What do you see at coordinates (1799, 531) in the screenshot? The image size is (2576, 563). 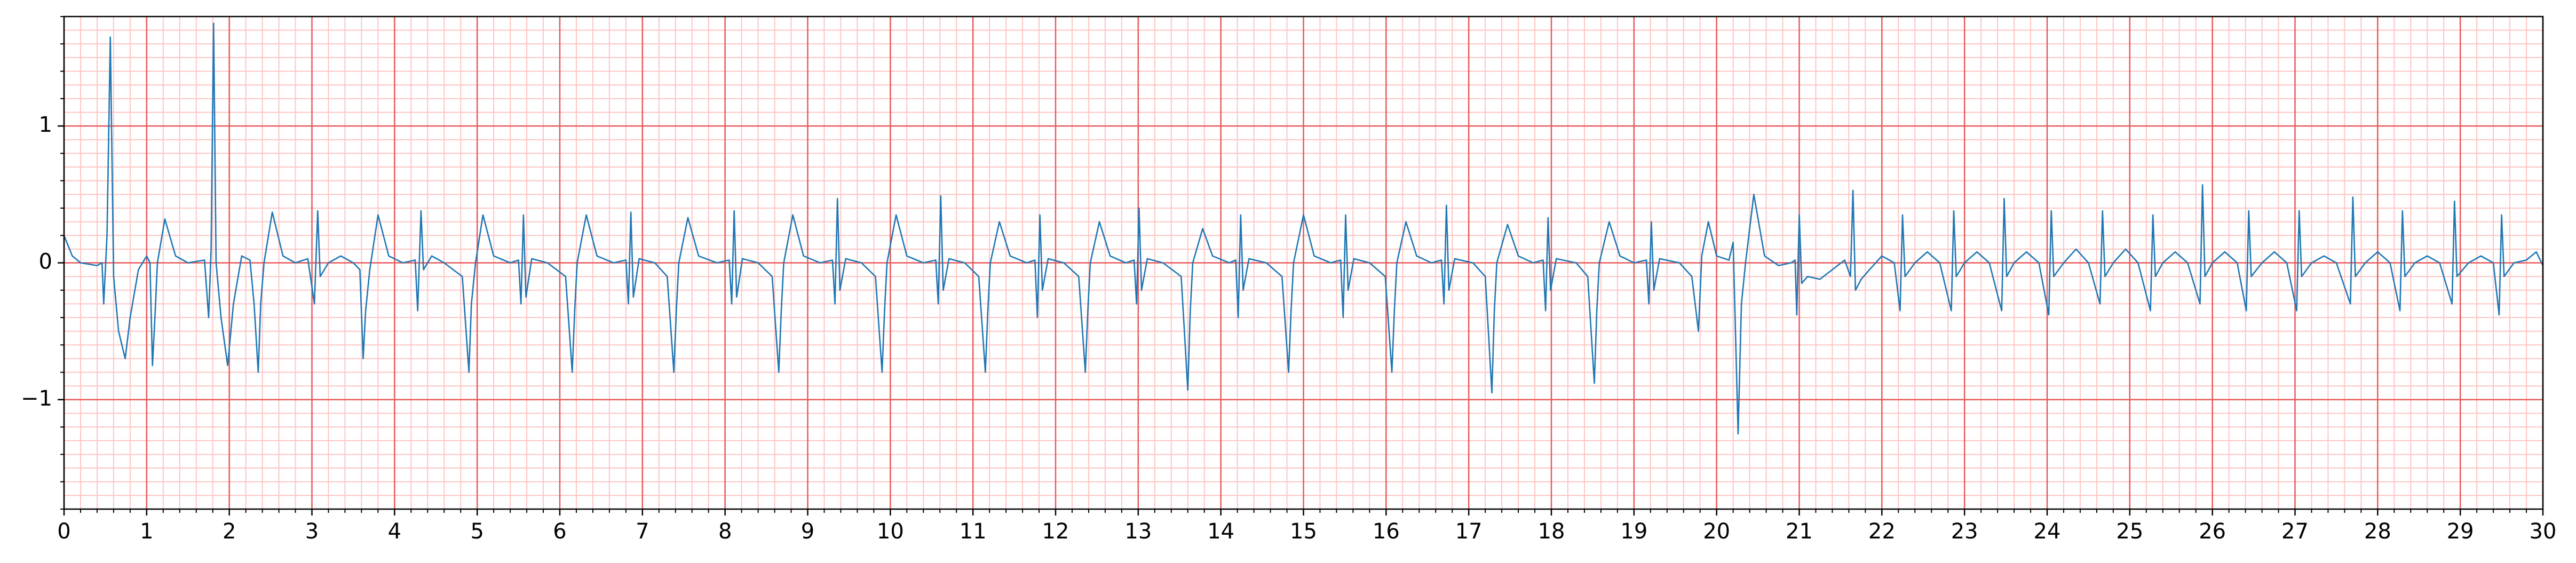 I see `x-tick-label: 21` at bounding box center [1799, 531].